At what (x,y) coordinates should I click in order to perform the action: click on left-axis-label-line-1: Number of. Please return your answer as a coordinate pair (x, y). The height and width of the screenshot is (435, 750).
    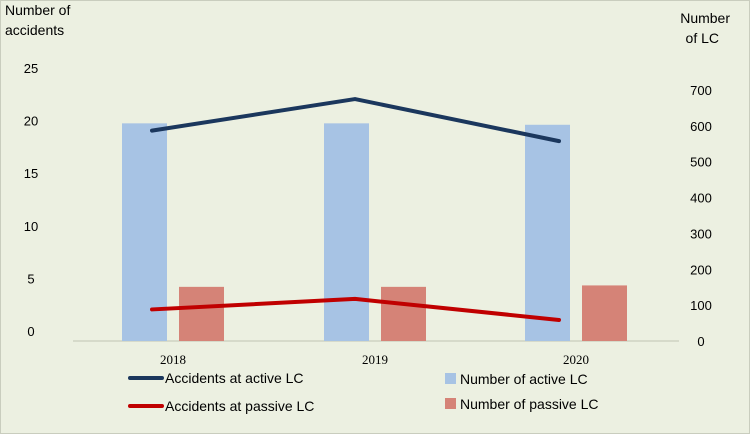
    Looking at the image, I should click on (37, 10).